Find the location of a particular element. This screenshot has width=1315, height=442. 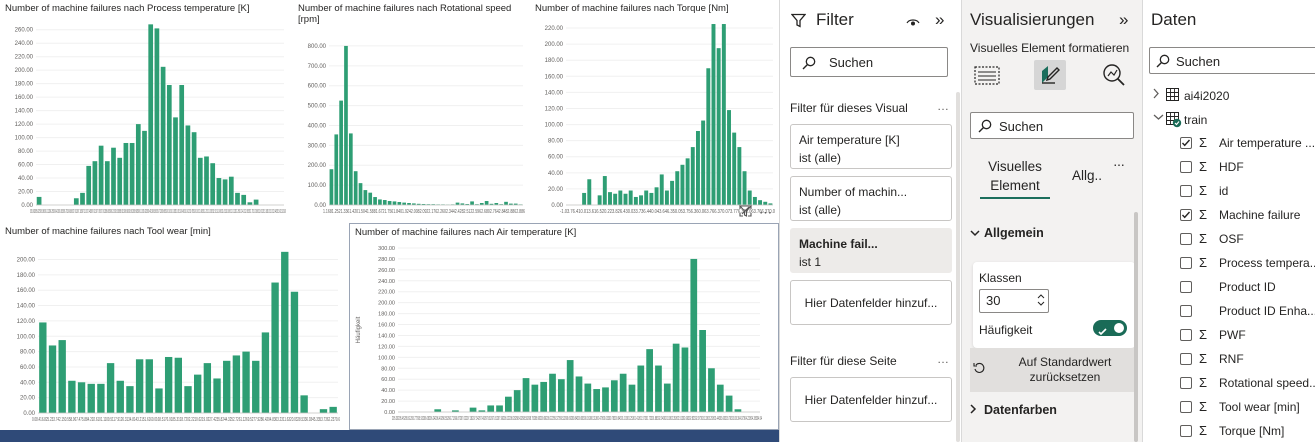

tab-visual-element: Visuelles Element is located at coordinates (1015, 176).